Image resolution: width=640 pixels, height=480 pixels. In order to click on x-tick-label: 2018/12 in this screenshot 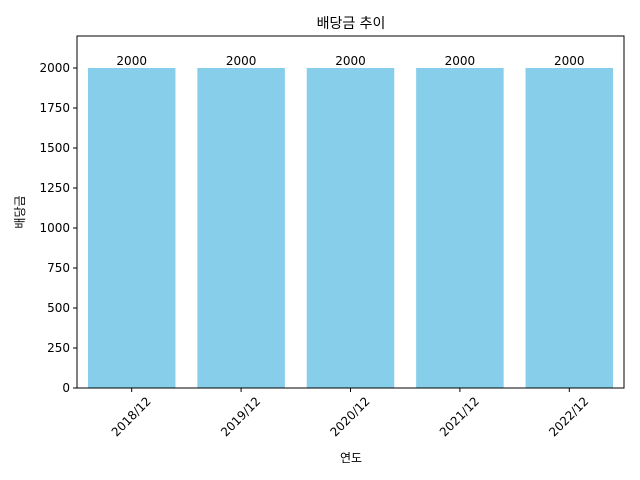, I will do `click(131, 416)`.